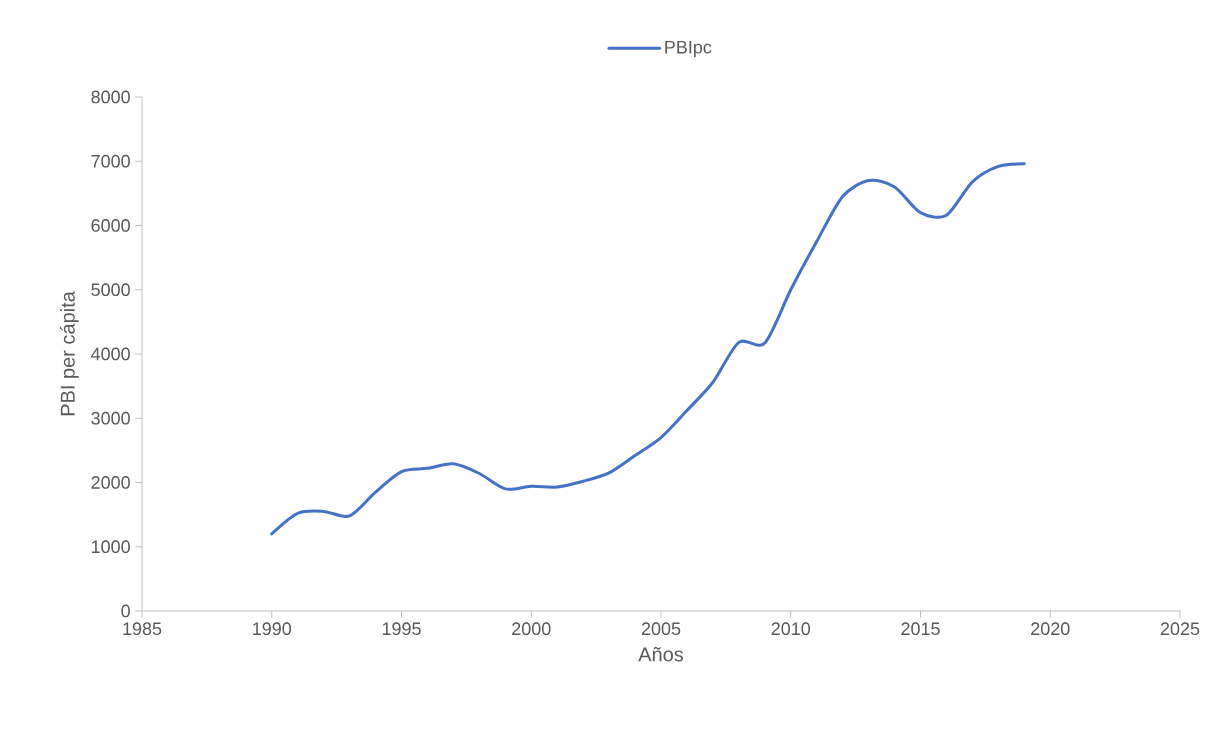 The height and width of the screenshot is (730, 1232). What do you see at coordinates (142, 629) in the screenshot?
I see `x-tick-label: 1985` at bounding box center [142, 629].